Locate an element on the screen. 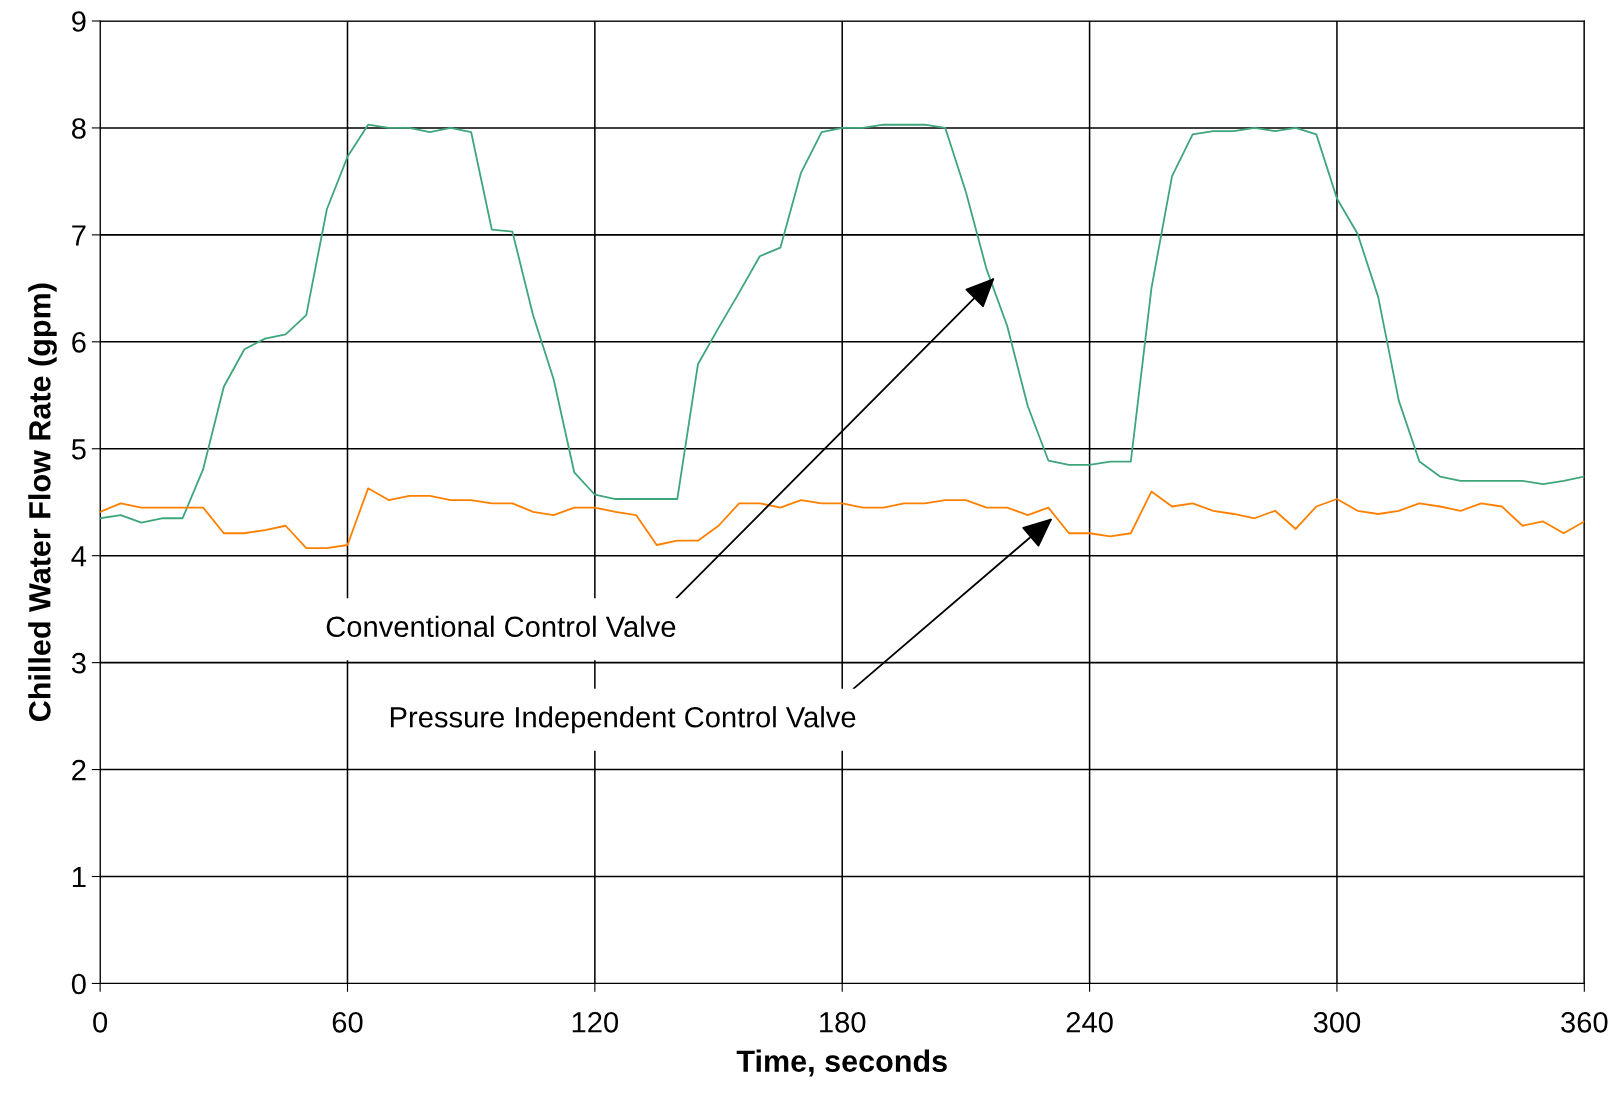 Image resolution: width=1615 pixels, height=1105 pixels. y-tick-label: 7 is located at coordinates (79, 235).